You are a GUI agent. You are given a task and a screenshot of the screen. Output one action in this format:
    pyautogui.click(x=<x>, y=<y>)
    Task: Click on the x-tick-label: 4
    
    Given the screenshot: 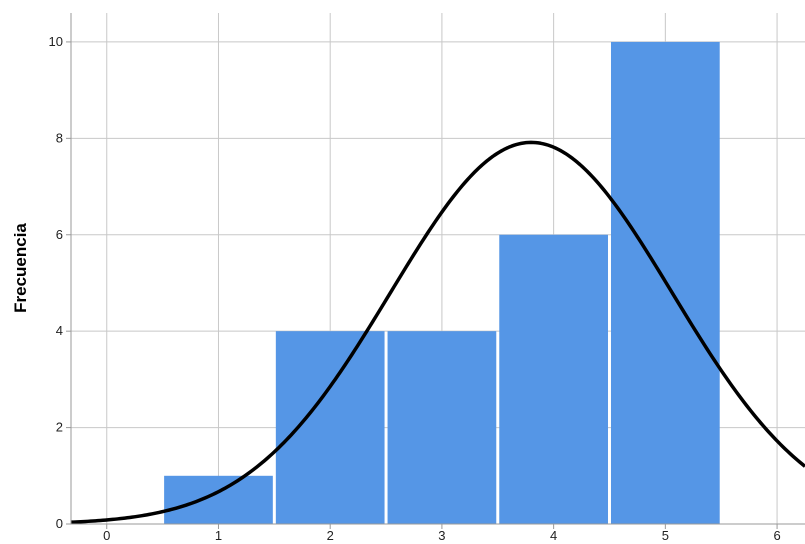 What is the action you would take?
    pyautogui.click(x=553, y=535)
    